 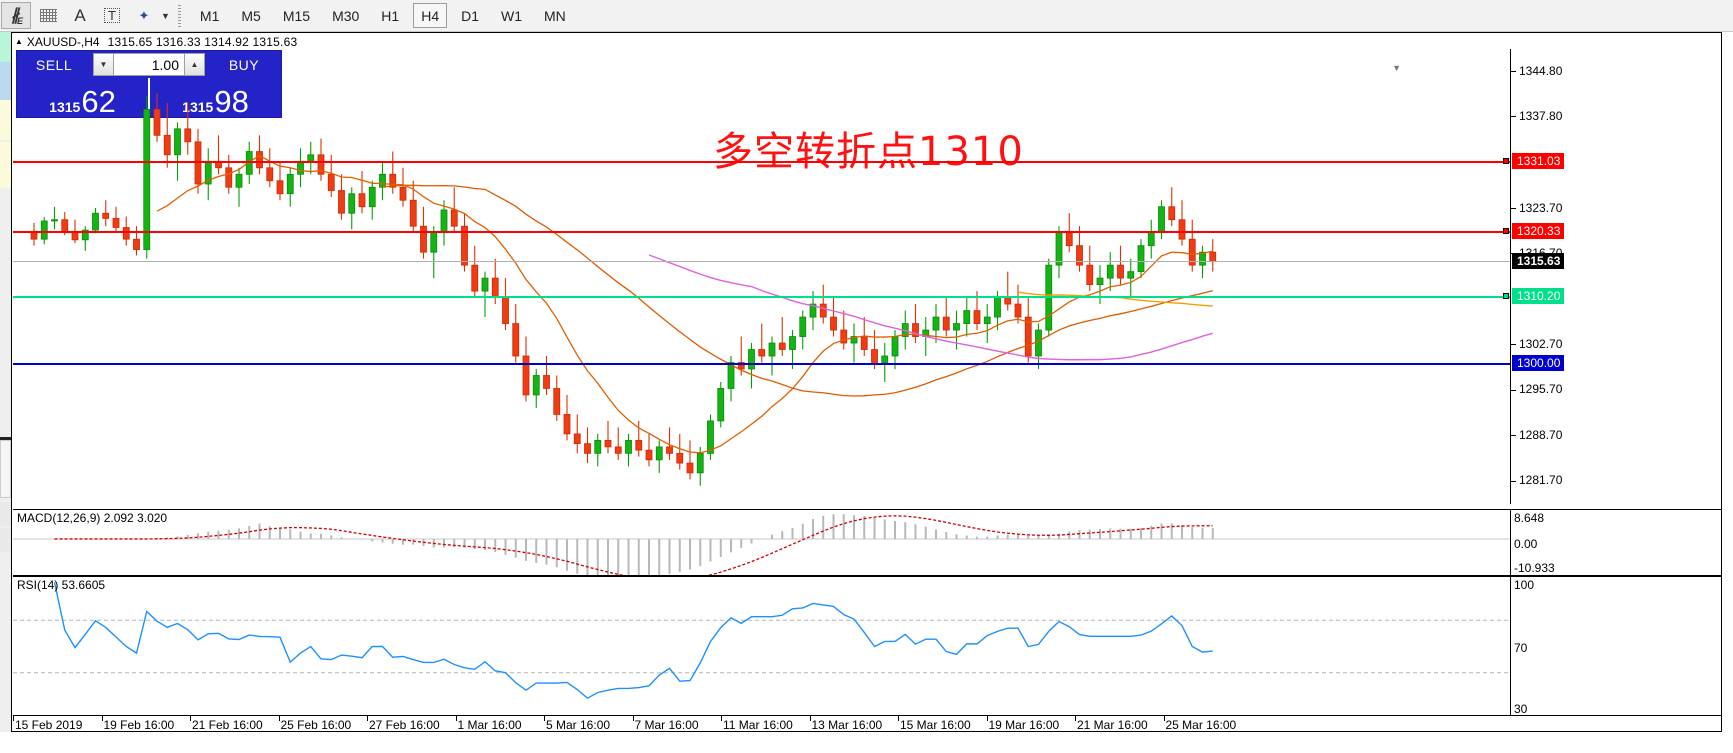 What do you see at coordinates (512, 15) in the screenshot?
I see `timeframe-w1: W1` at bounding box center [512, 15].